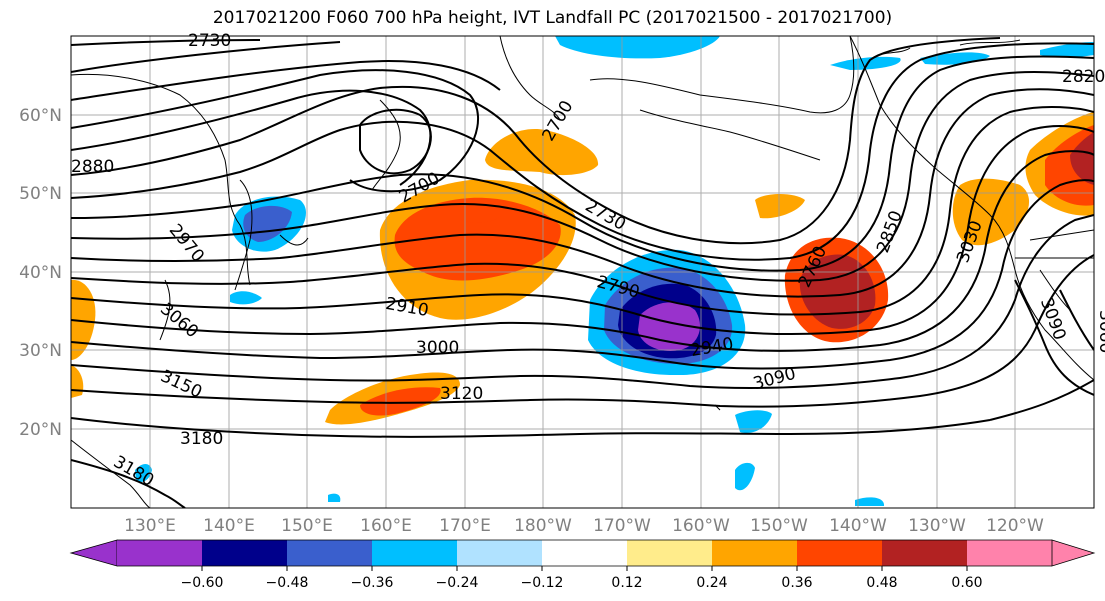 This screenshot has height=601, width=1105. Describe the element at coordinates (201, 439) in the screenshot. I see `contour-label: 3180` at that location.